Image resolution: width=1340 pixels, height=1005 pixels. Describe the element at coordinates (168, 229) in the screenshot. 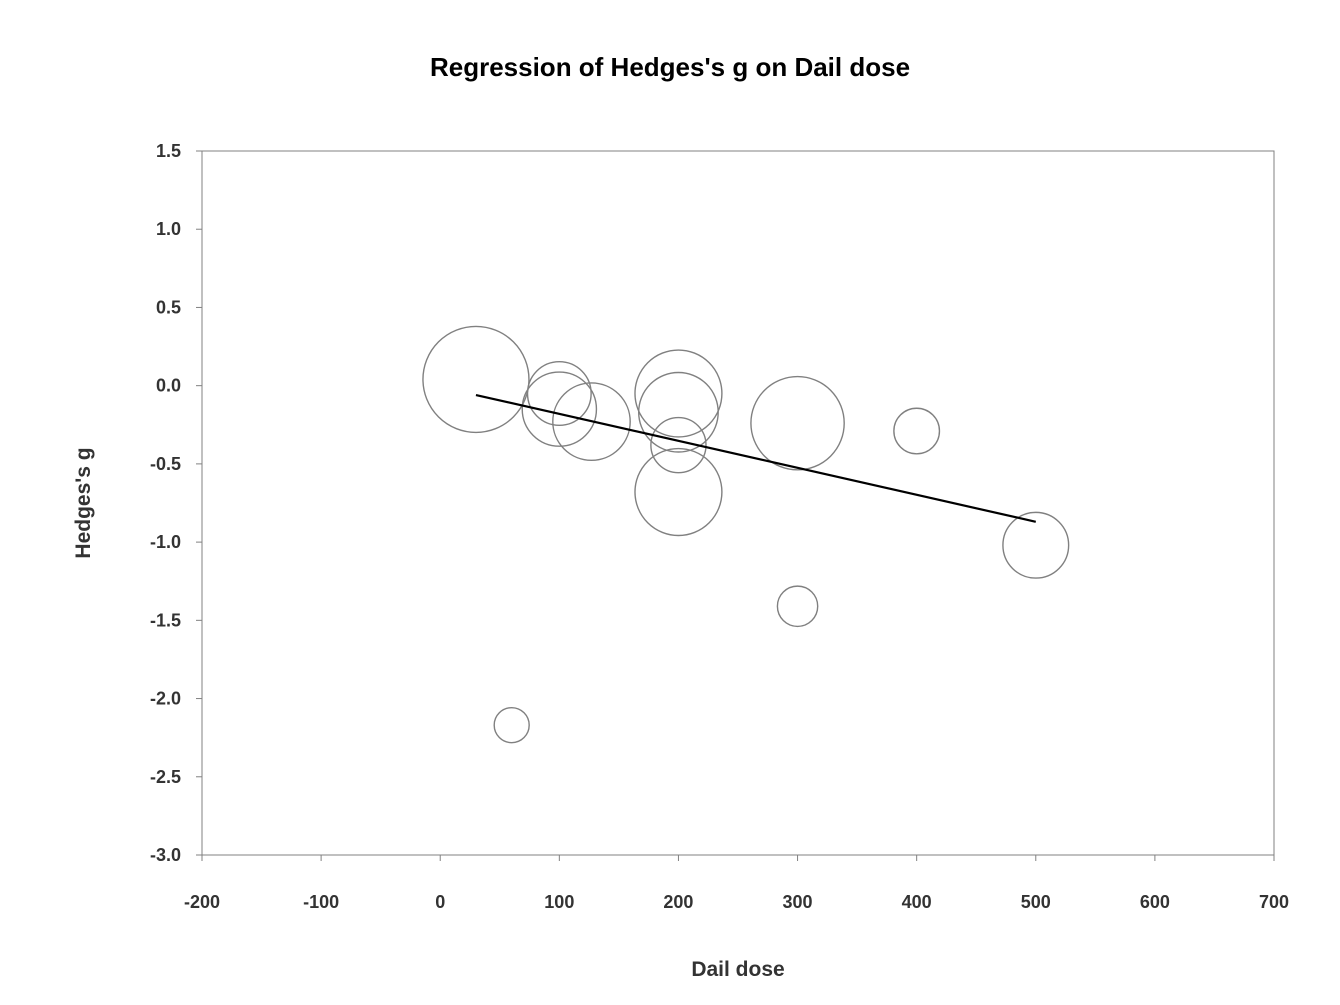

I see `y-tick-label: 1.0` at that location.